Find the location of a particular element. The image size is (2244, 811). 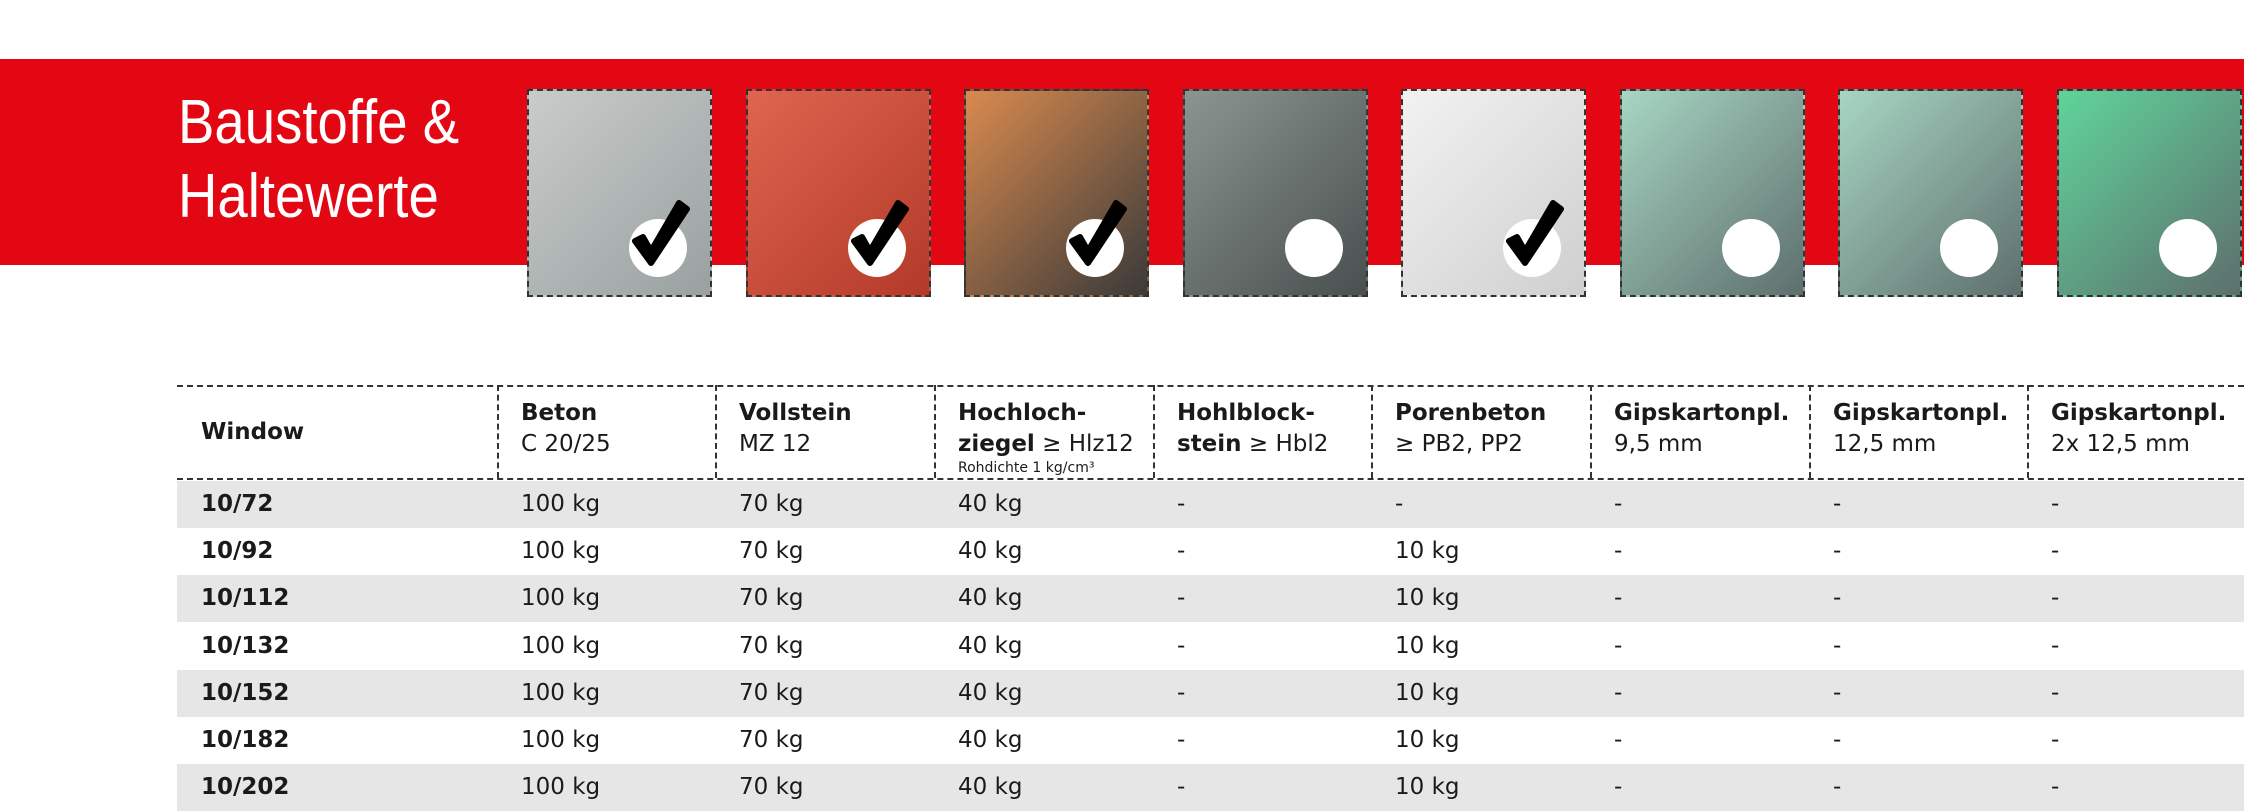

header-title: Vollstein is located at coordinates (795, 413).